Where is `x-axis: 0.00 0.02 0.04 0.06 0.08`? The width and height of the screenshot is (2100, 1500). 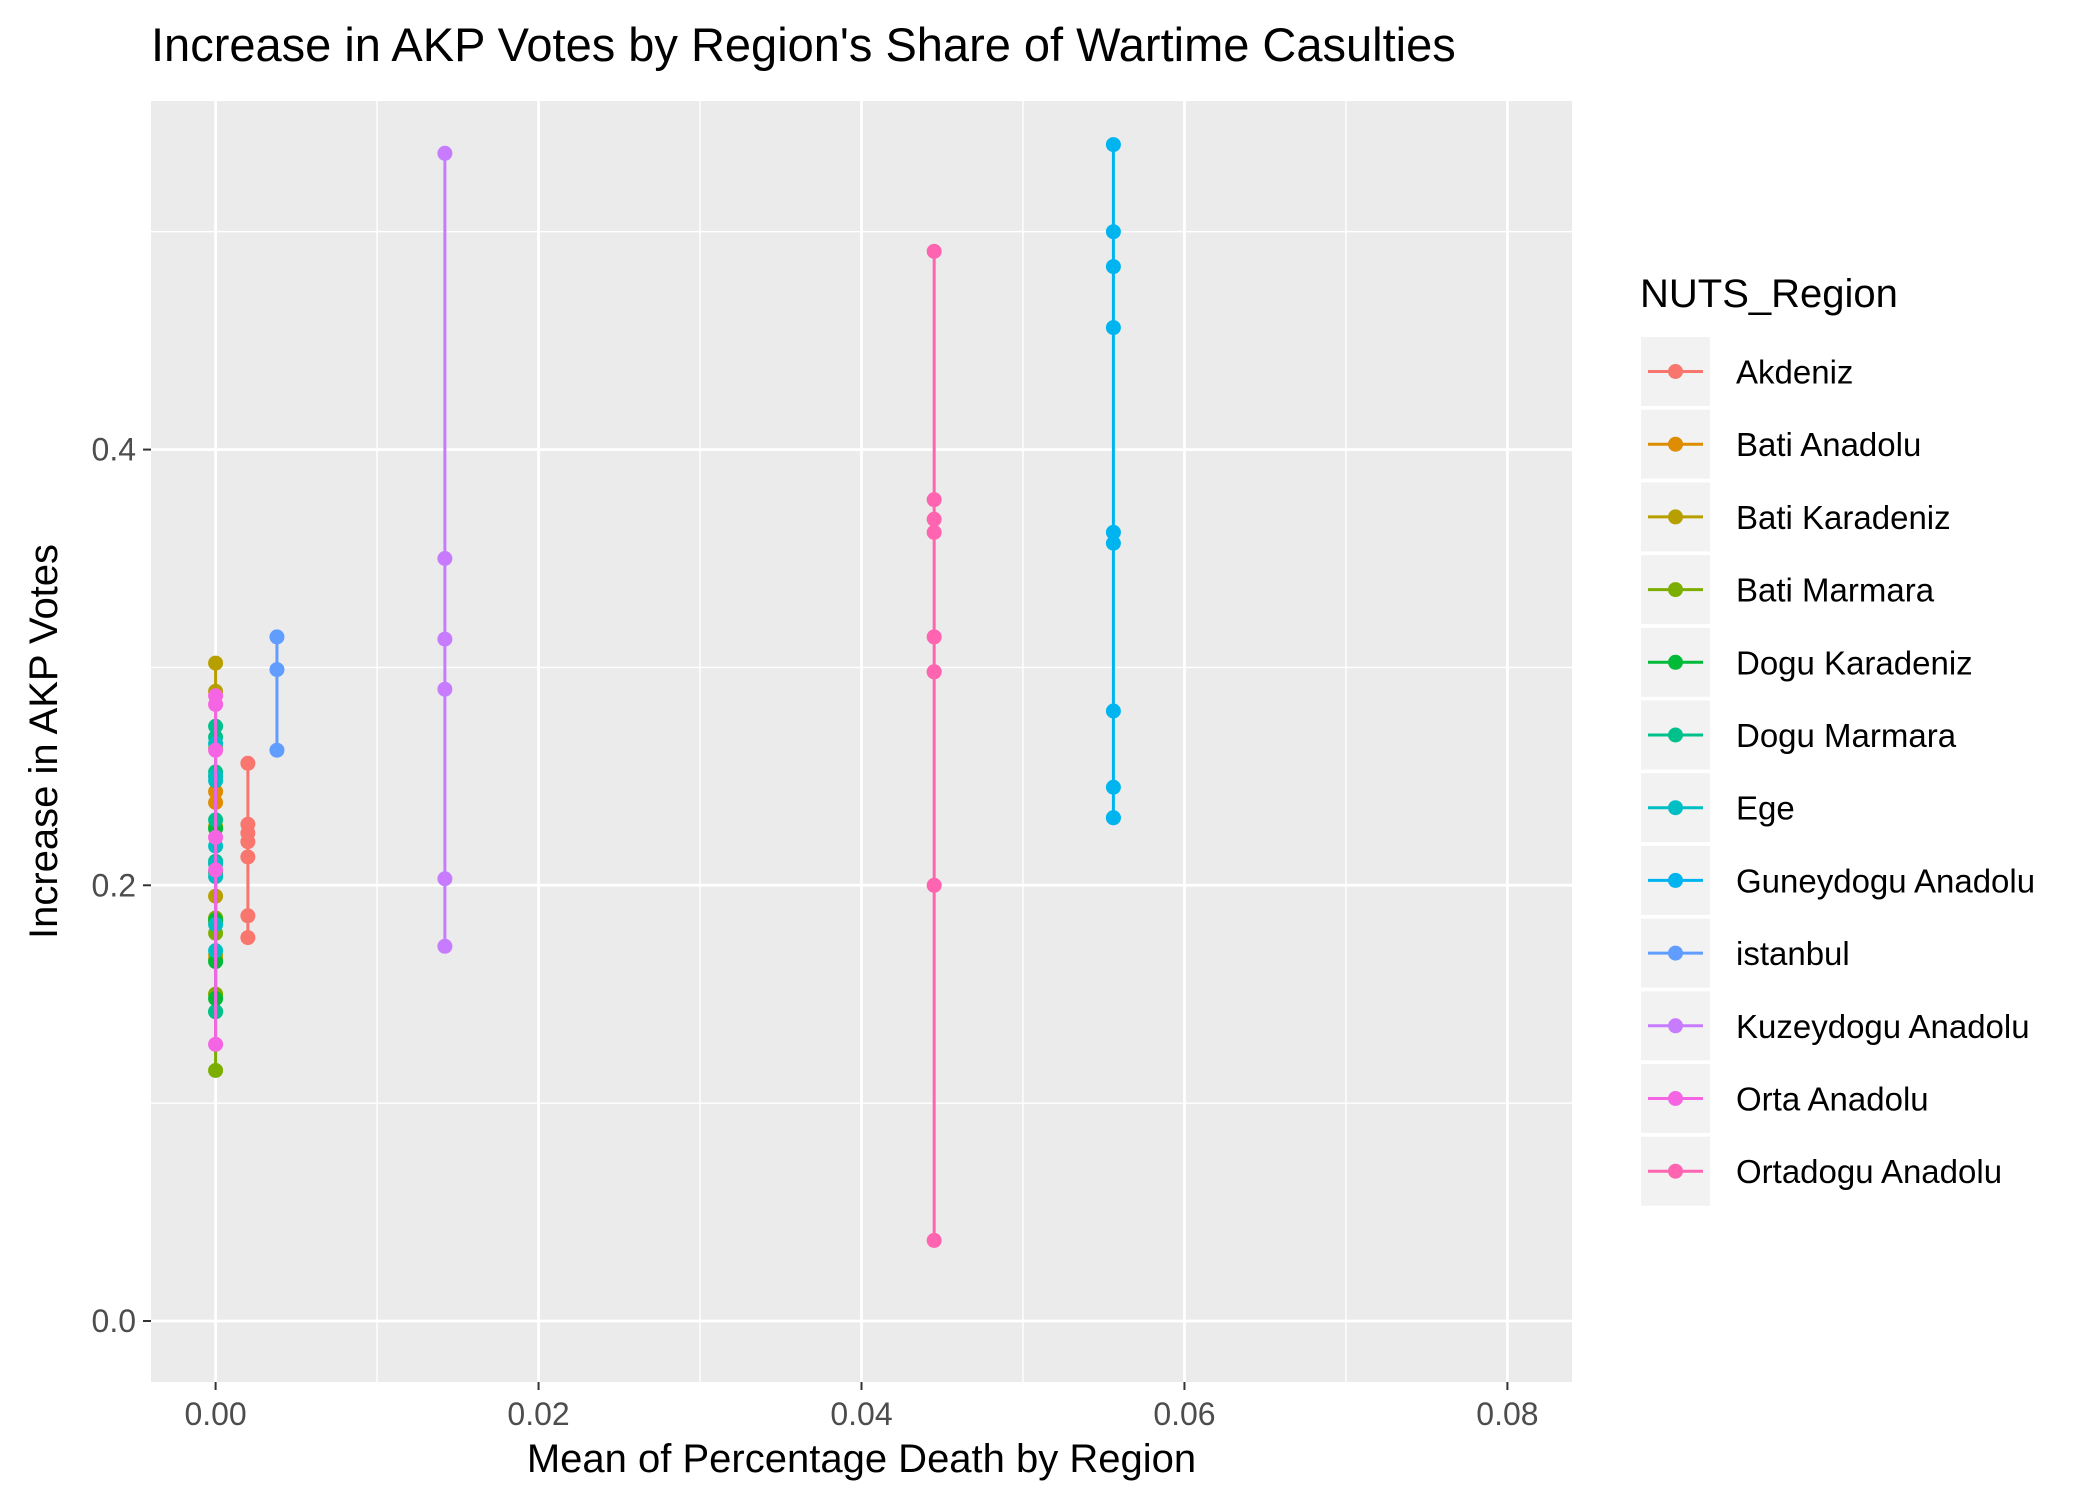
x-axis: 0.00 0.02 0.04 0.06 0.08 is located at coordinates (861, 1407).